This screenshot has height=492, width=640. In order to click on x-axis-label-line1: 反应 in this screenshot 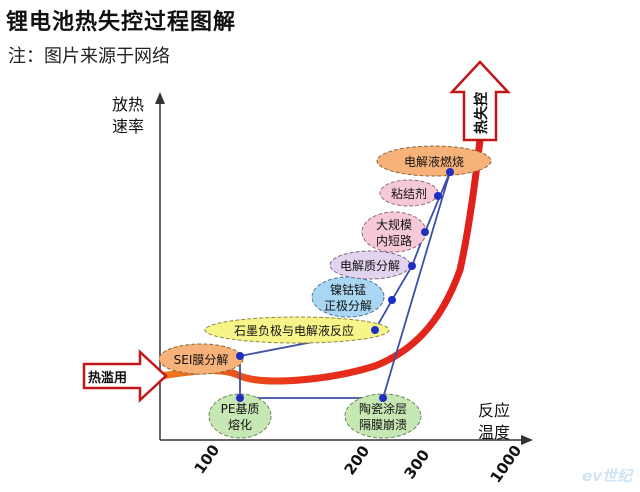, I will do `click(494, 410)`.